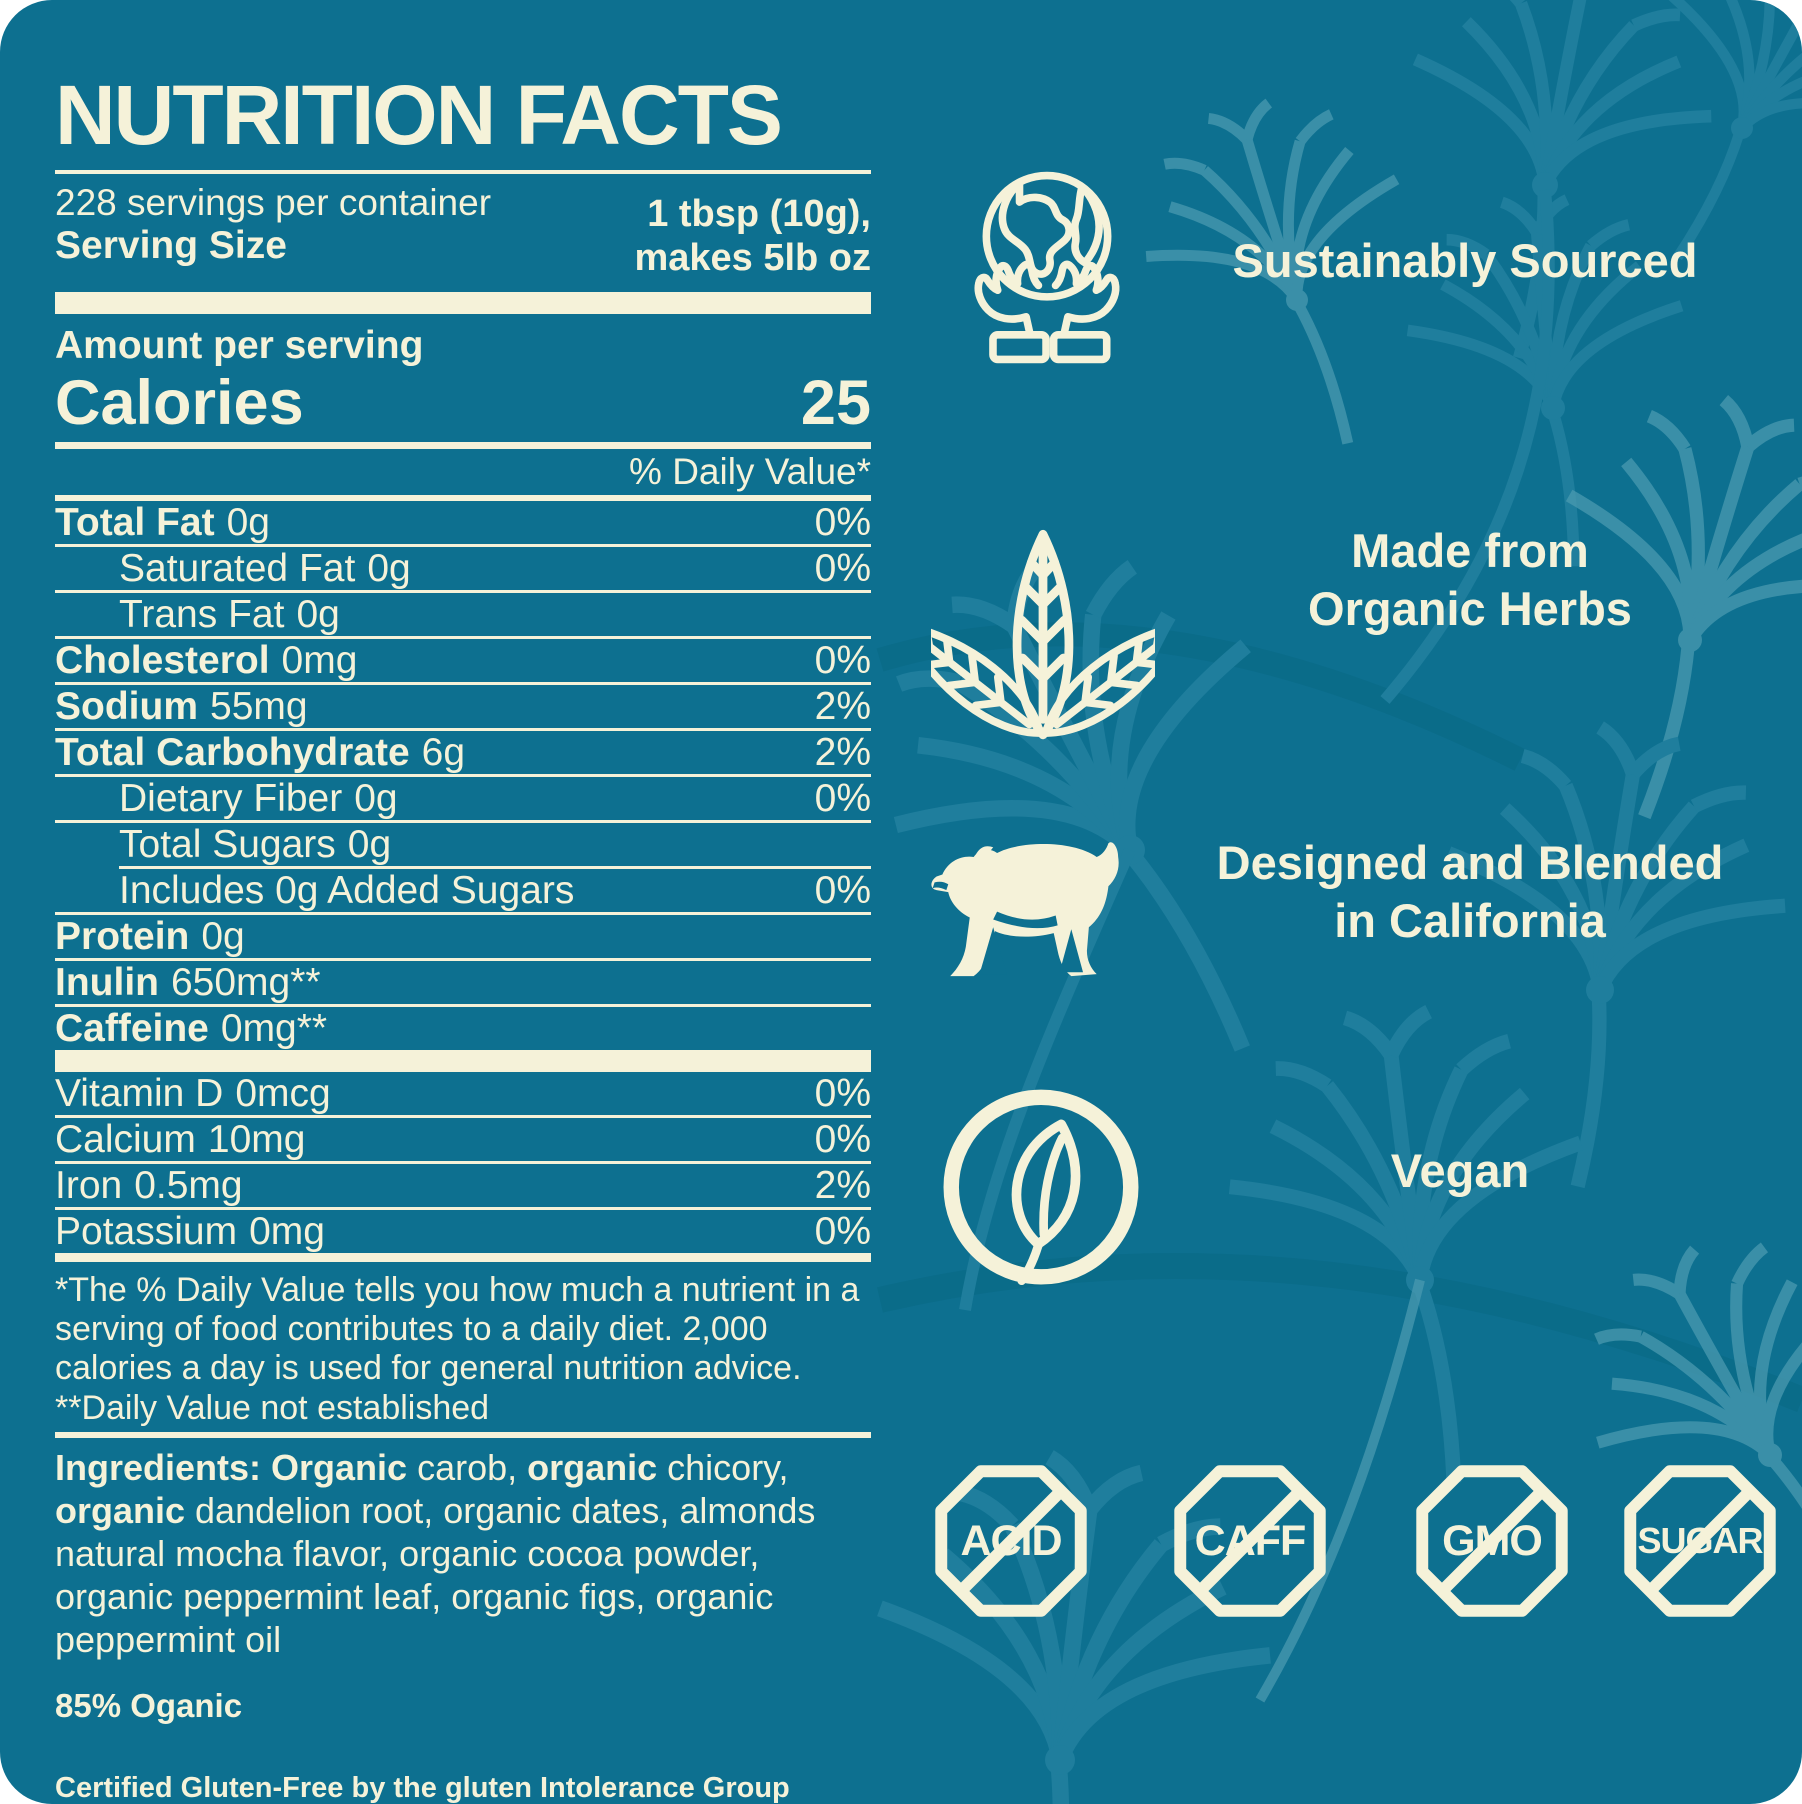 The image size is (1802, 1804). Describe the element at coordinates (1047, 267) in the screenshot. I see `earth-hands-icon` at that location.